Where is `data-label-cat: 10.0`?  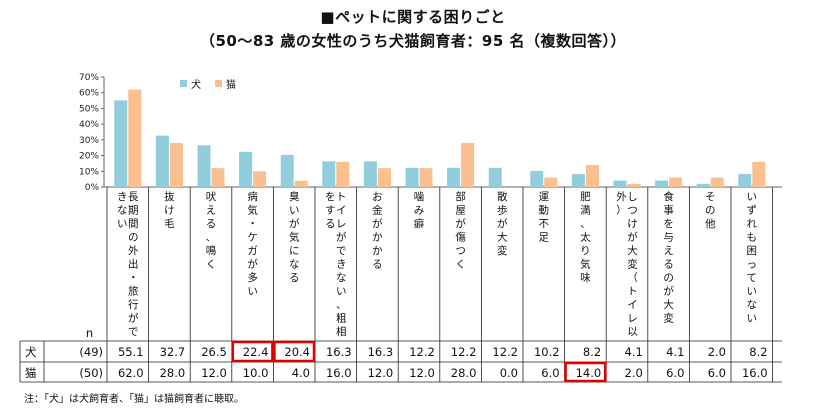 data-label-cat: 10.0 is located at coordinates (256, 373).